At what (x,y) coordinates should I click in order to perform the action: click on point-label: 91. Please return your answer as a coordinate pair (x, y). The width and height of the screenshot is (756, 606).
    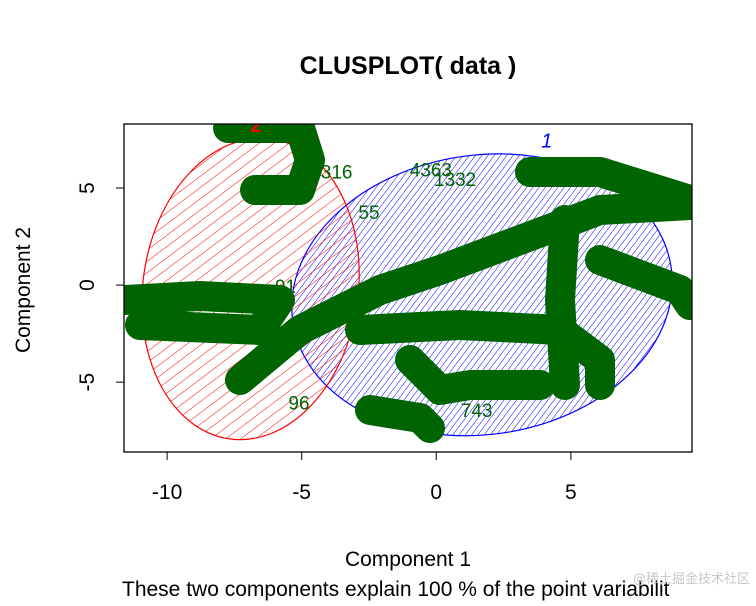
    Looking at the image, I should click on (285, 287).